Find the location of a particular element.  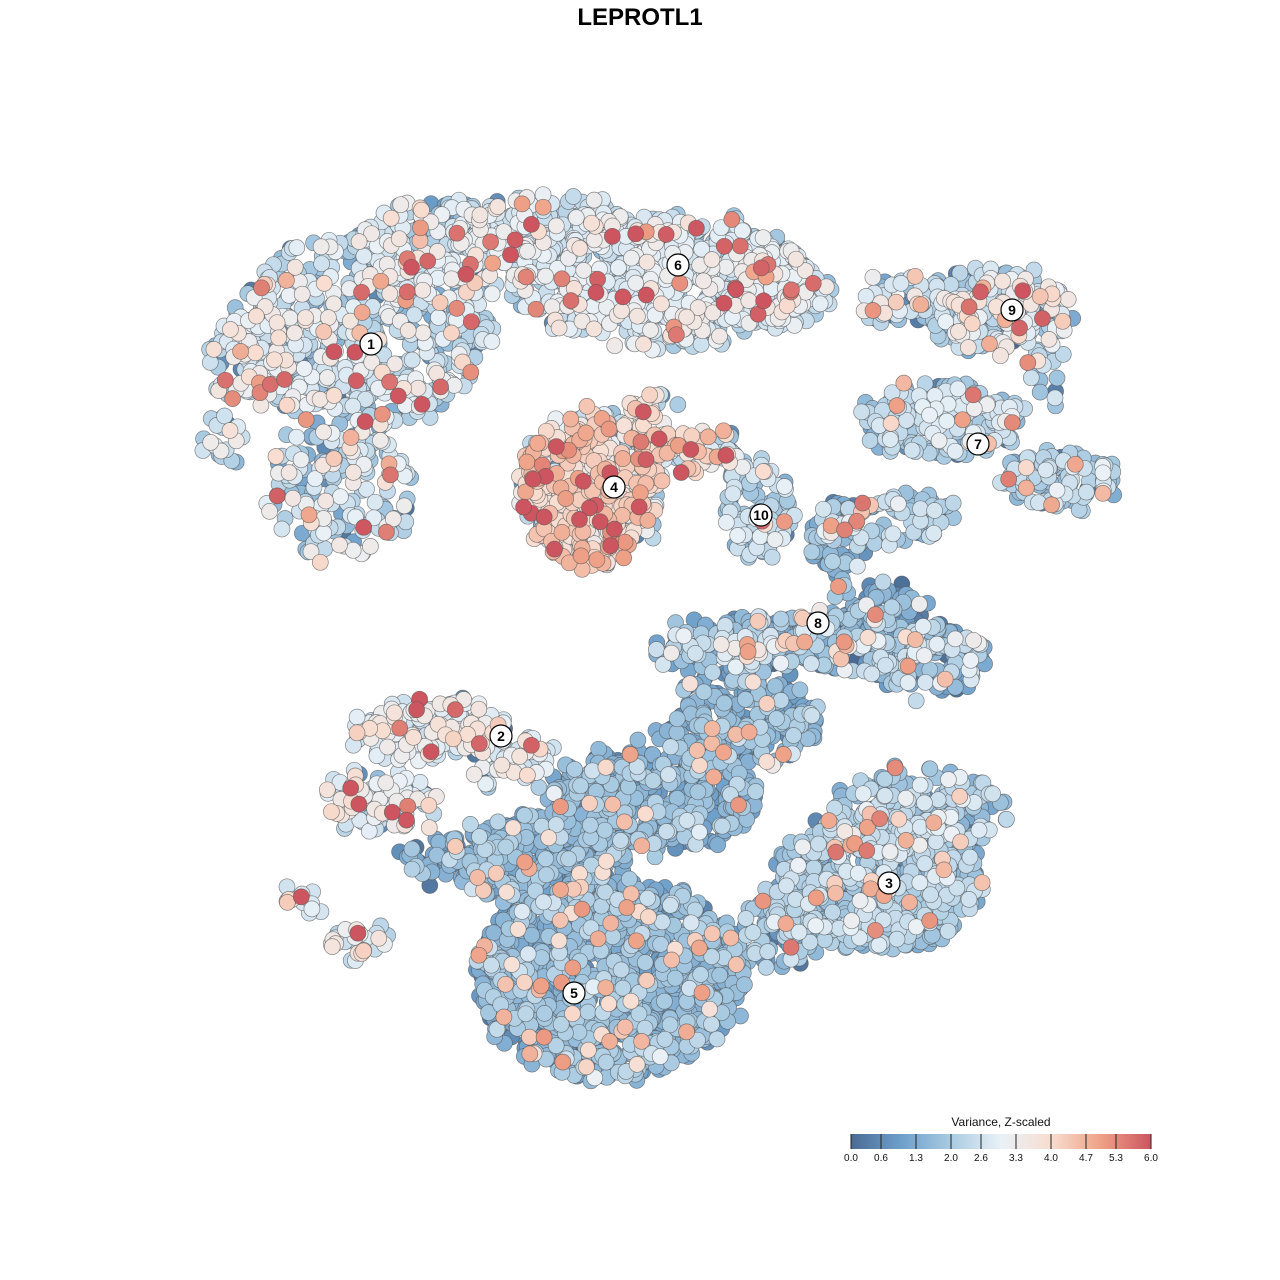

chart-title: LEPROTL1 is located at coordinates (640, 17).